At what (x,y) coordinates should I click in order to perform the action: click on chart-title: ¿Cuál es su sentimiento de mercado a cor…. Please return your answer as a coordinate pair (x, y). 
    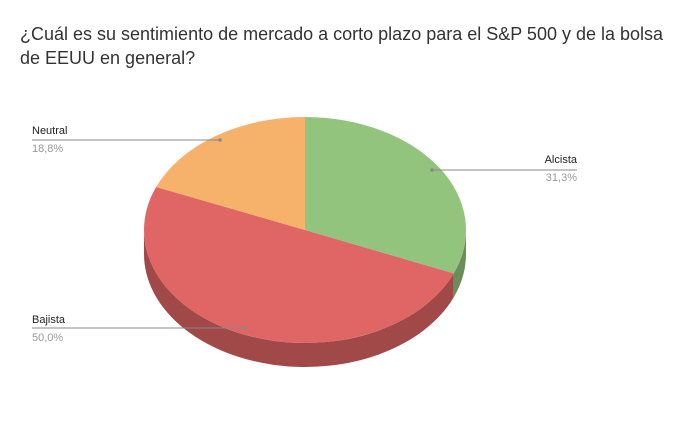
    Looking at the image, I should click on (342, 46).